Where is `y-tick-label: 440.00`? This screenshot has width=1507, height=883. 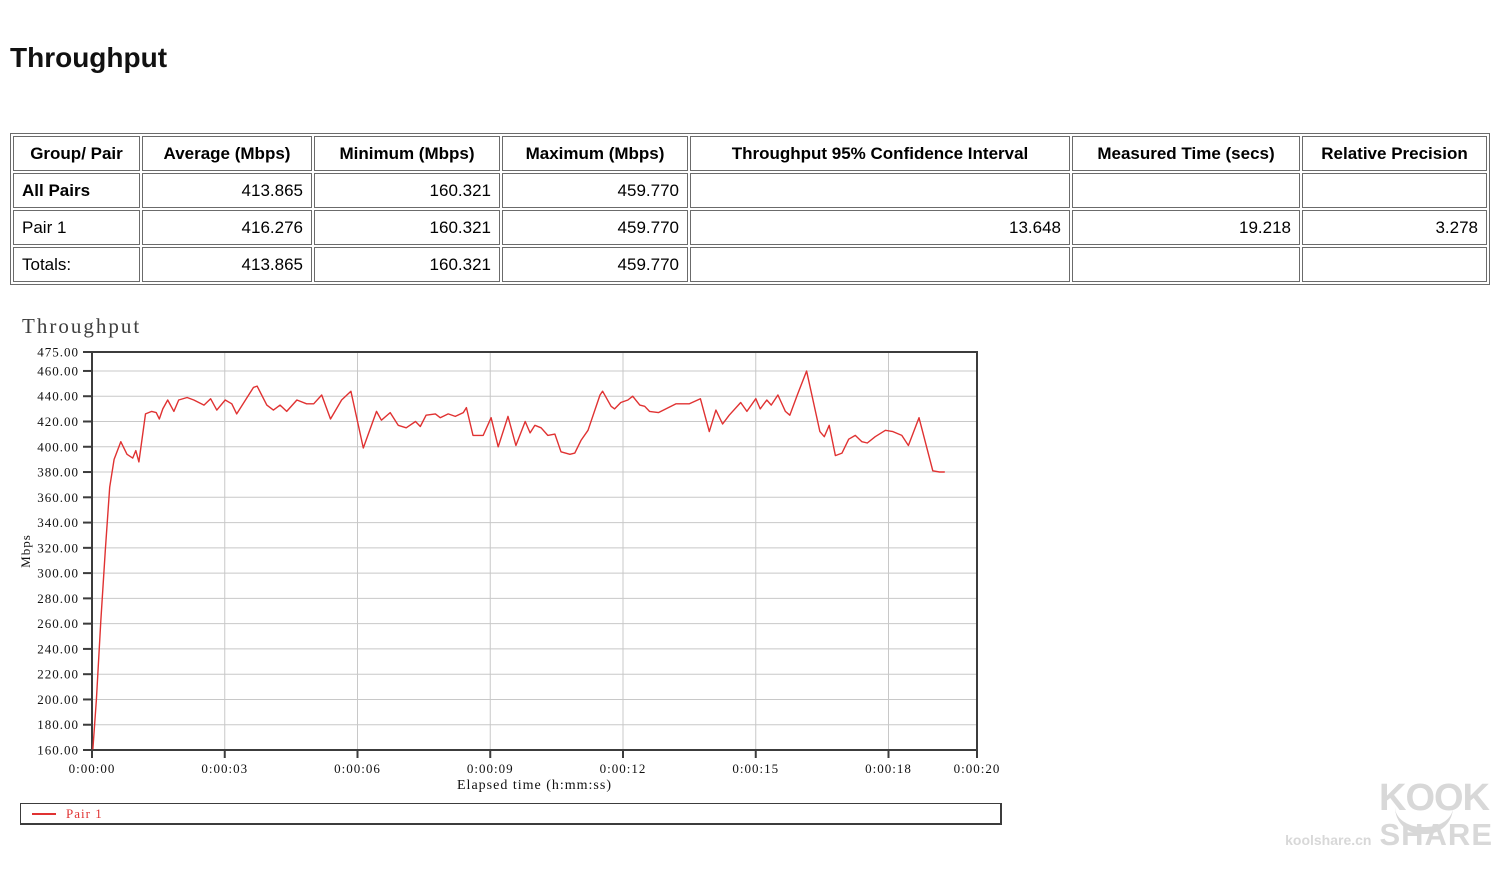 y-tick-label: 440.00 is located at coordinates (58, 396).